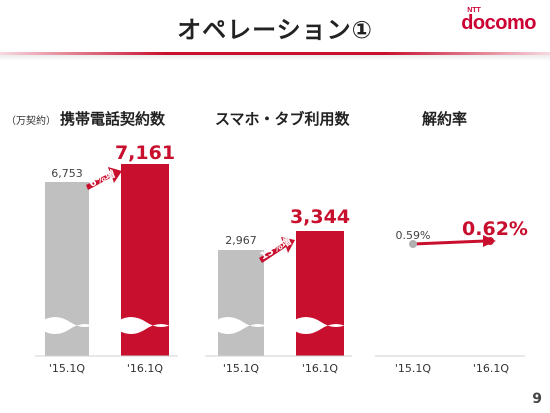 The width and height of the screenshot is (550, 413). Describe the element at coordinates (104, 178) in the screenshot. I see `growth-arrow-mobile` at that location.